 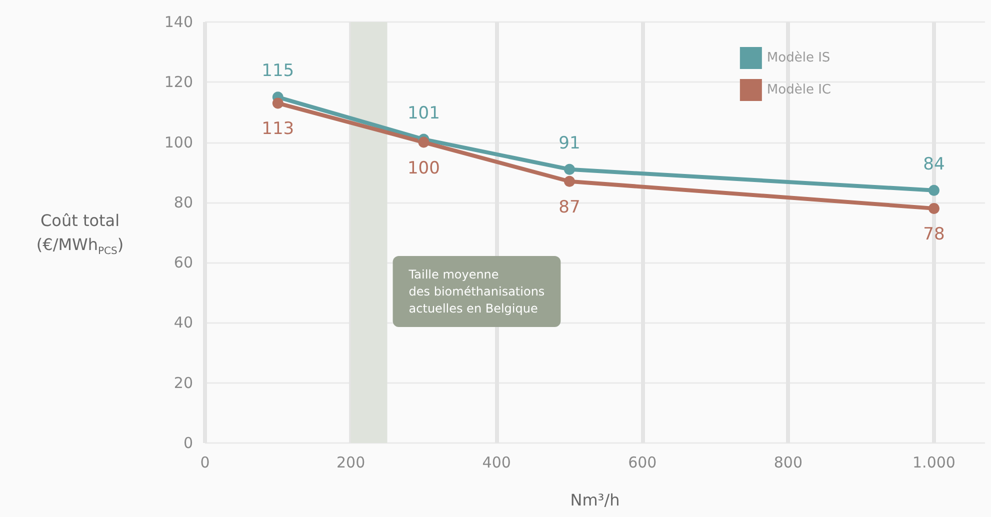 I want to click on data-label: 100, so click(x=423, y=168).